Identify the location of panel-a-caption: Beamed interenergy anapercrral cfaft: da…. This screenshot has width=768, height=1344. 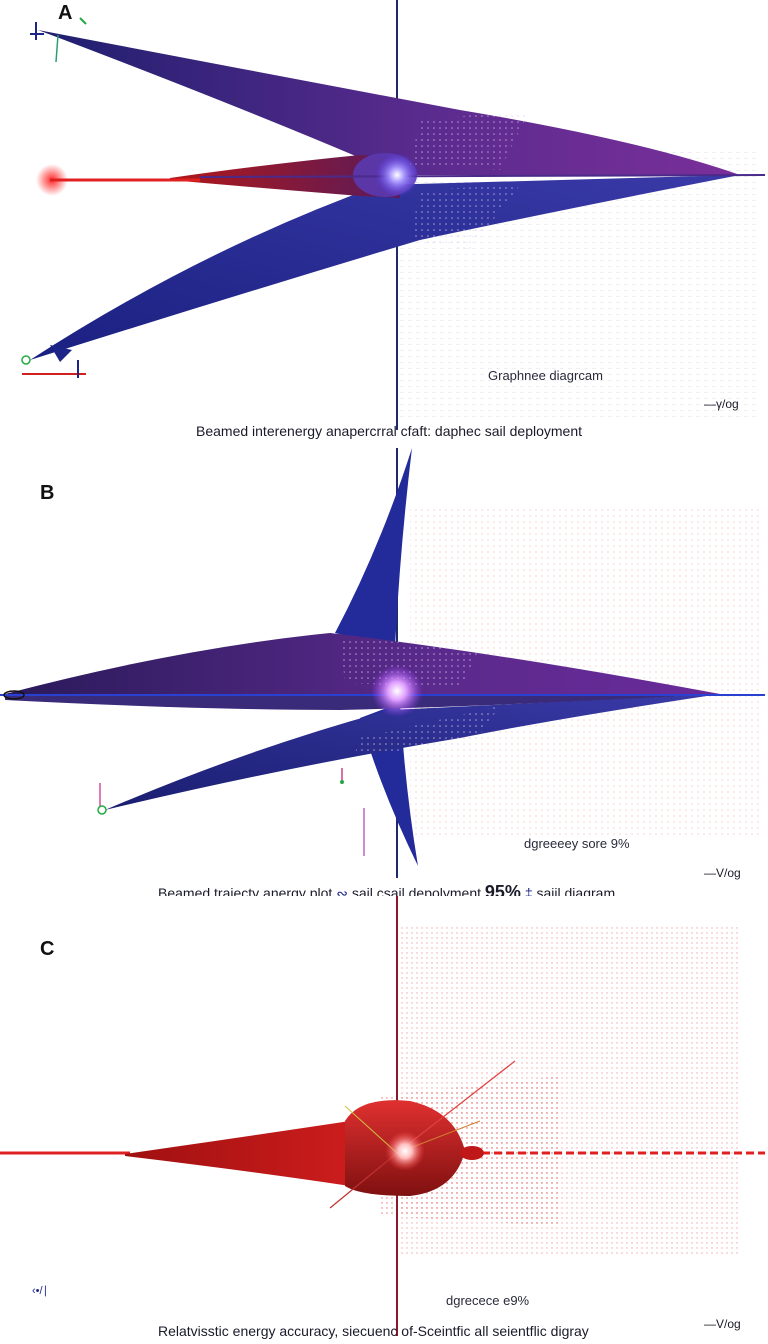
(389, 431).